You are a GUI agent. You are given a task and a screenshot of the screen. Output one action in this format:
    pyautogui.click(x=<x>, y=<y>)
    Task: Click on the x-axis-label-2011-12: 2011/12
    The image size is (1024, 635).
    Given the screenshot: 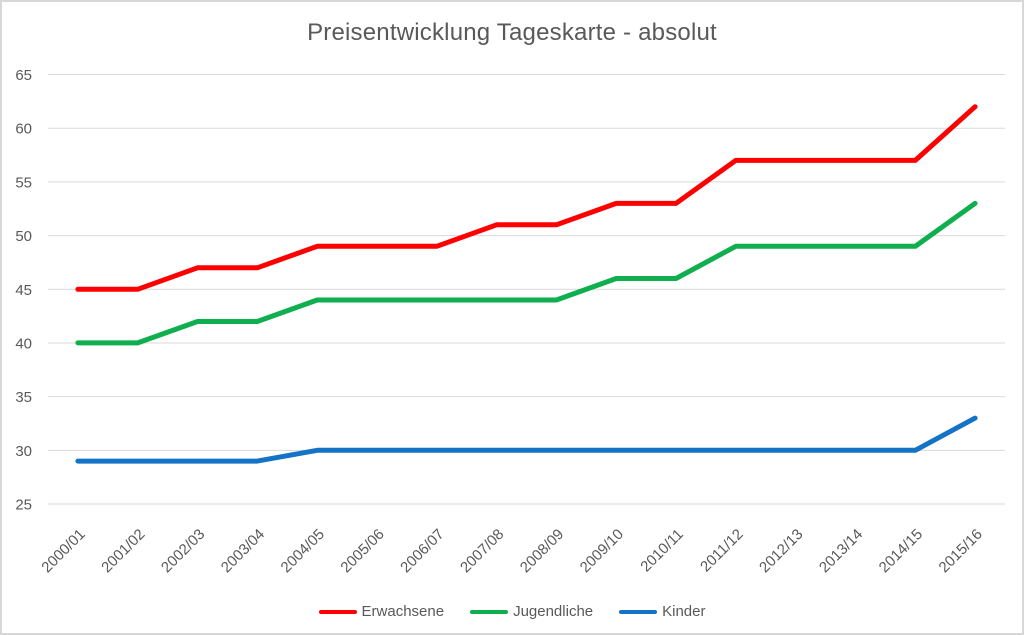 What is the action you would take?
    pyautogui.click(x=722, y=551)
    